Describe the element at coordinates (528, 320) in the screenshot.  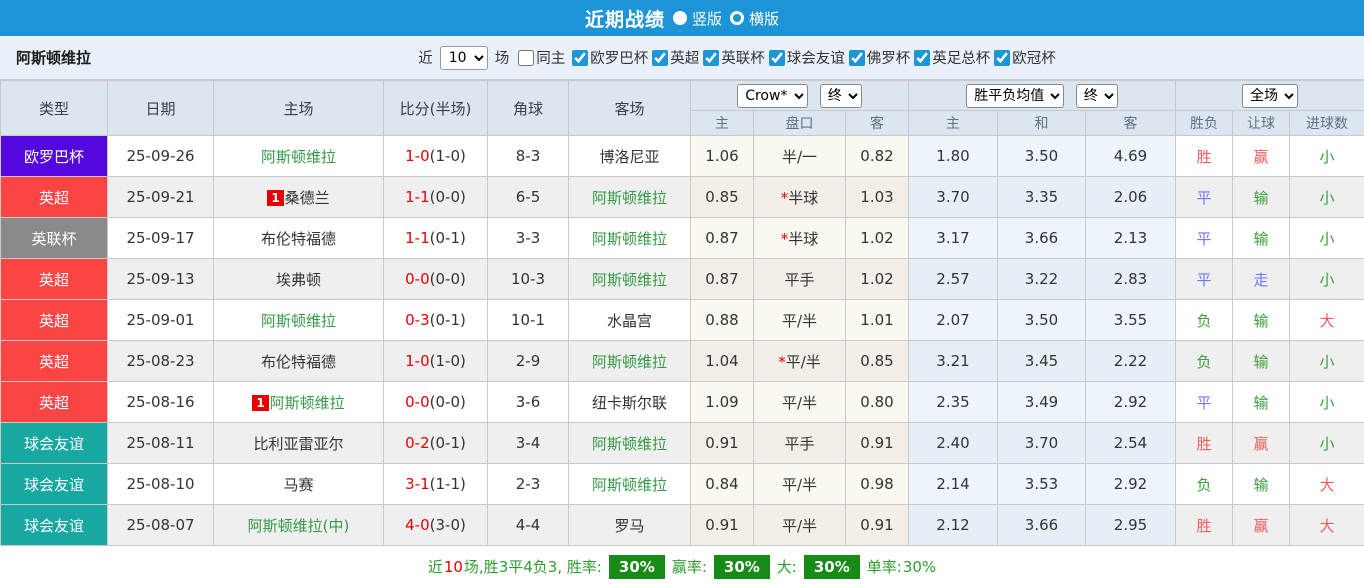
I see `corners-cell: 10-1` at that location.